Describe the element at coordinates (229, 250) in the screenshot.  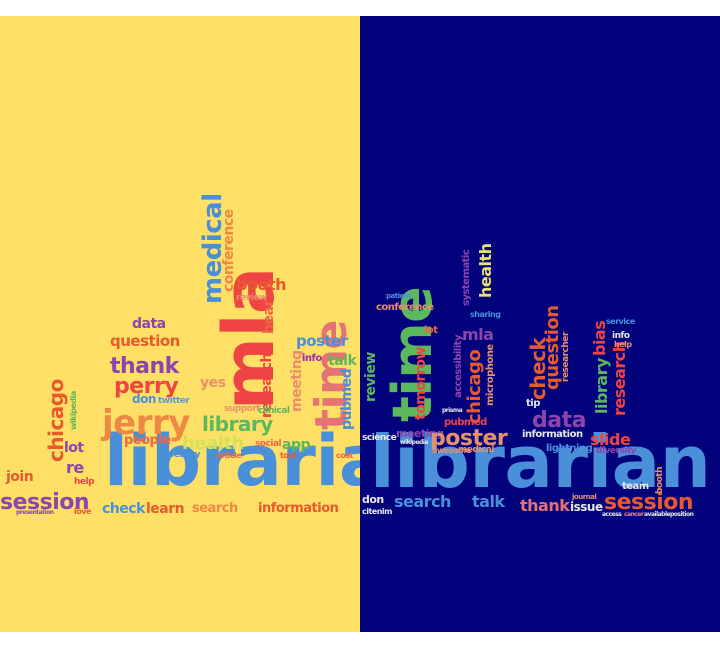
I see `left-word-conference: conference` at that location.